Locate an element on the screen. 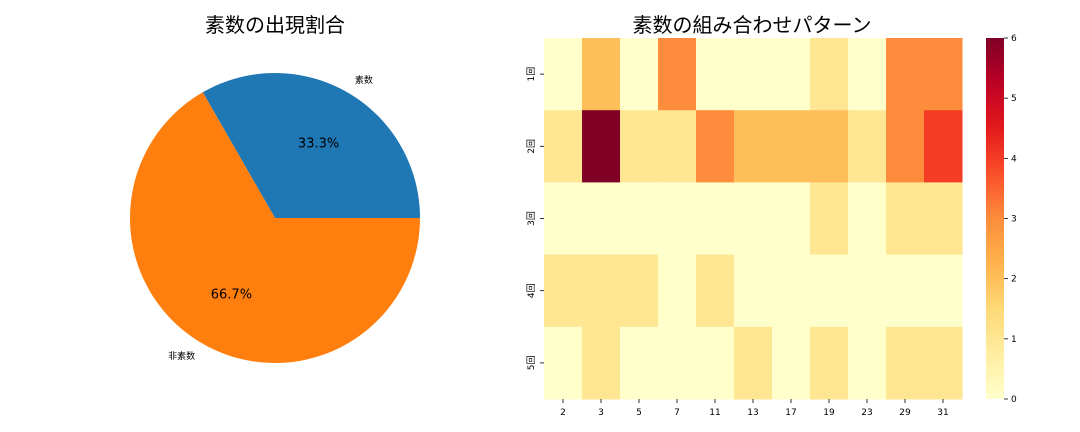  y-tick-label: 2回 is located at coordinates (531, 146).